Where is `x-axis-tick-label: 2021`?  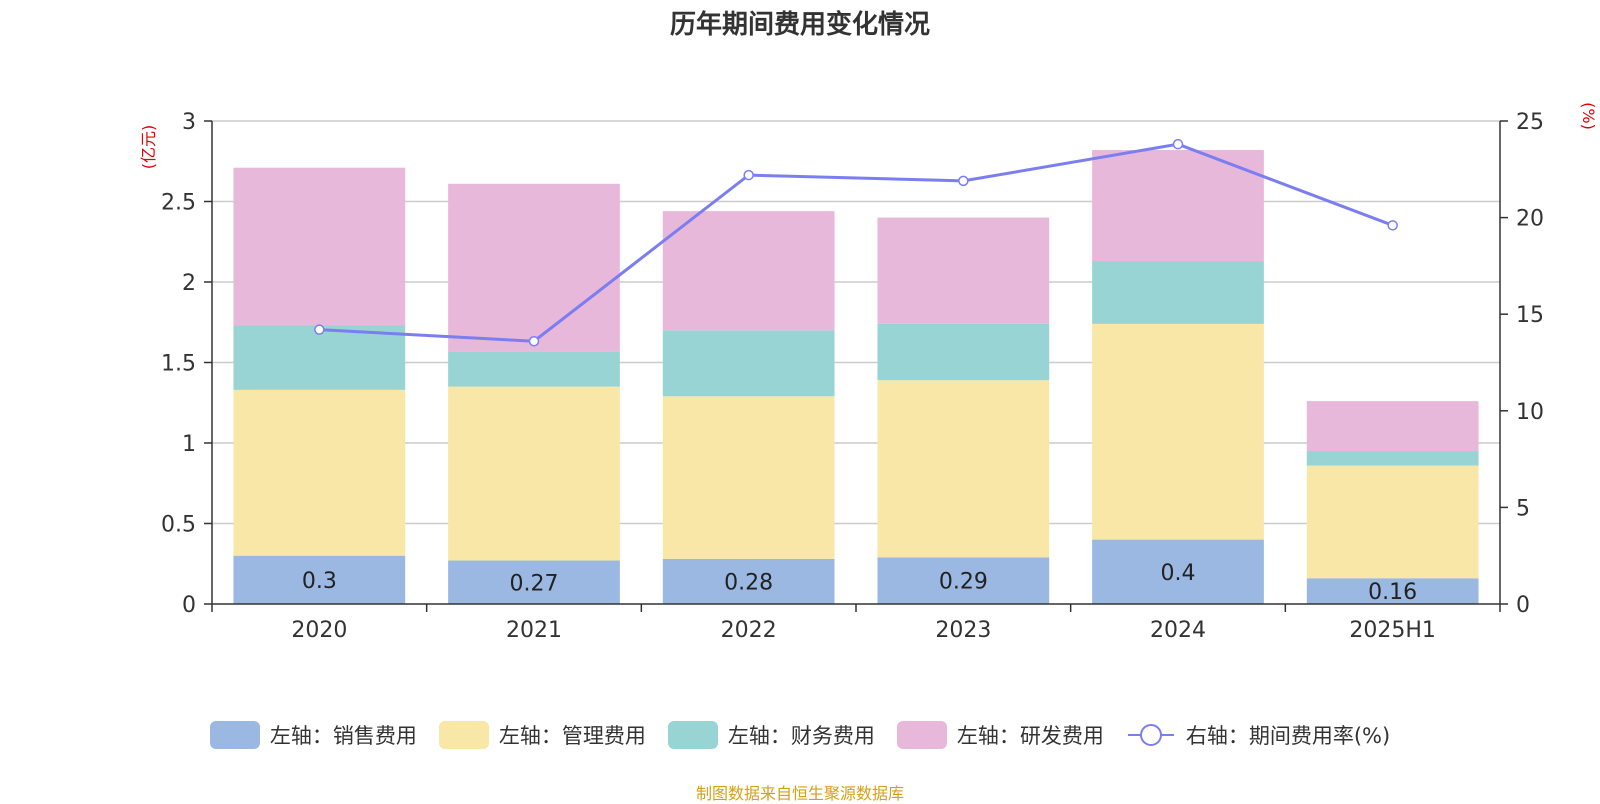
x-axis-tick-label: 2021 is located at coordinates (534, 630).